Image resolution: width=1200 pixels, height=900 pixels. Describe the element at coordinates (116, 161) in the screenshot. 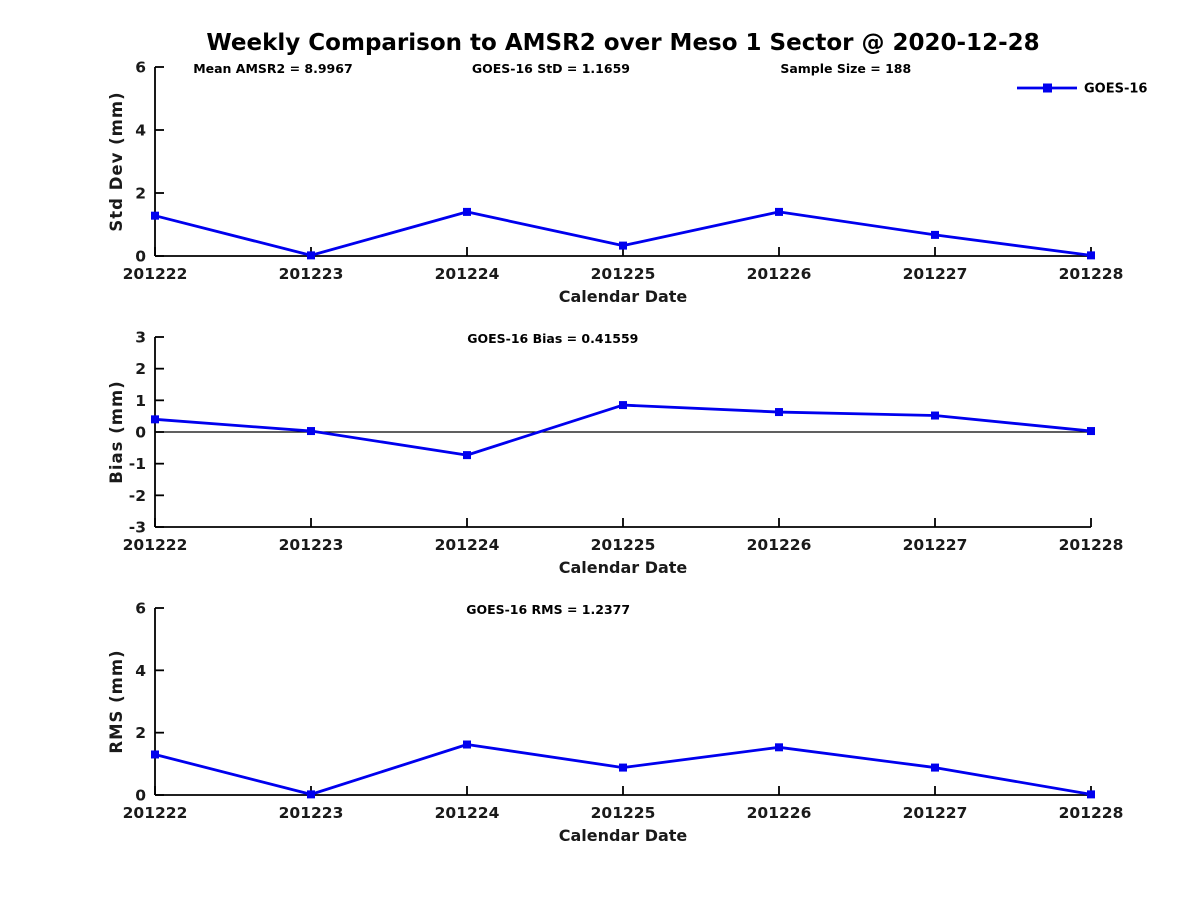

I see `y-axis-title: Std Dev (mm)` at that location.